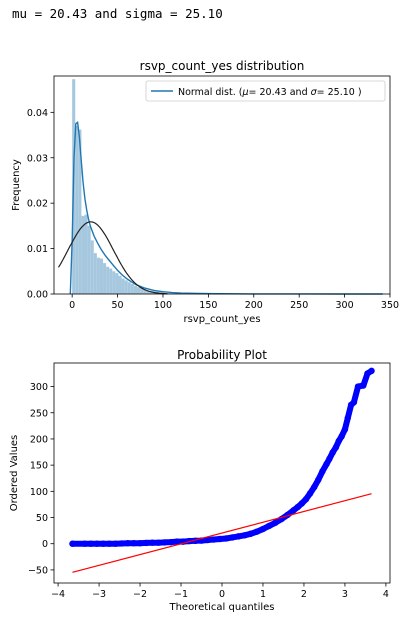 The height and width of the screenshot is (619, 406). What do you see at coordinates (37, 249) in the screenshot?
I see `y-tick-label: 0.01` at bounding box center [37, 249].